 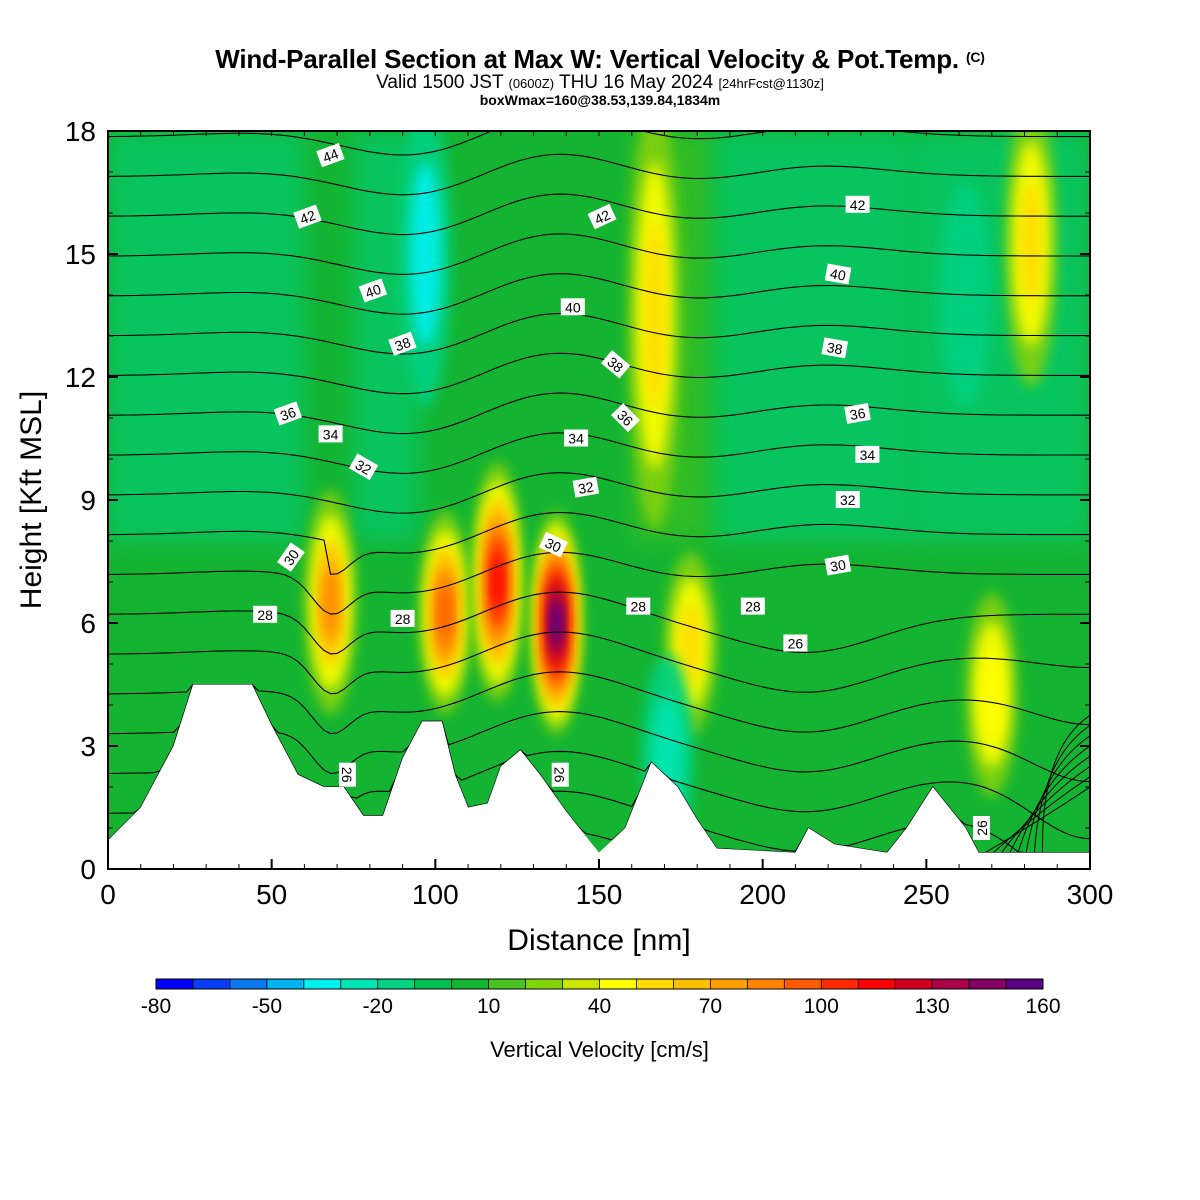 What do you see at coordinates (80, 254) in the screenshot?
I see `y-tick-label: 15` at bounding box center [80, 254].